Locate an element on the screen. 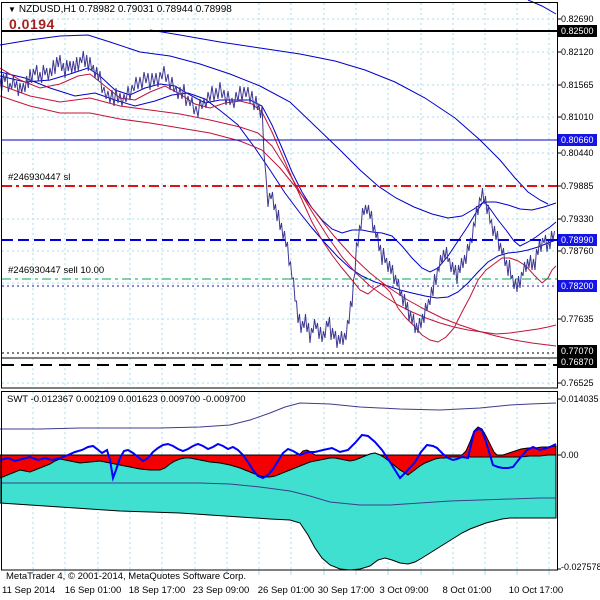 The width and height of the screenshot is (600, 600). y-axis-label: 0.79885 is located at coordinates (577, 186).